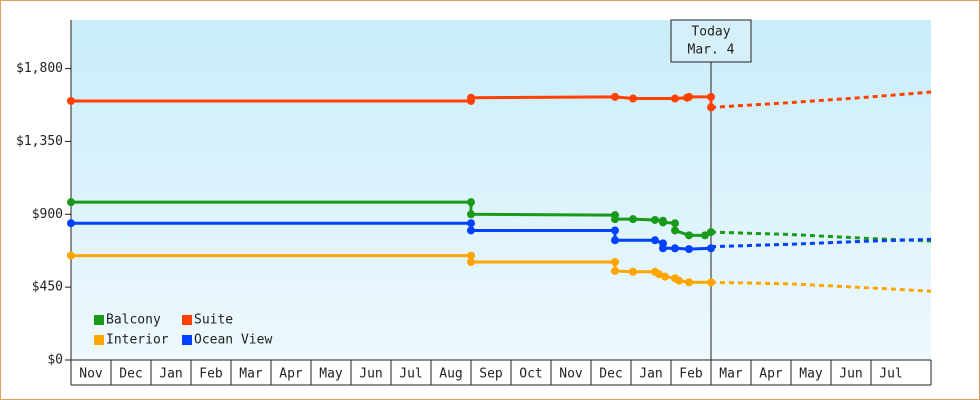 The image size is (980, 400). Describe the element at coordinates (711, 50) in the screenshot. I see `today-label: Mar. 4` at that location.